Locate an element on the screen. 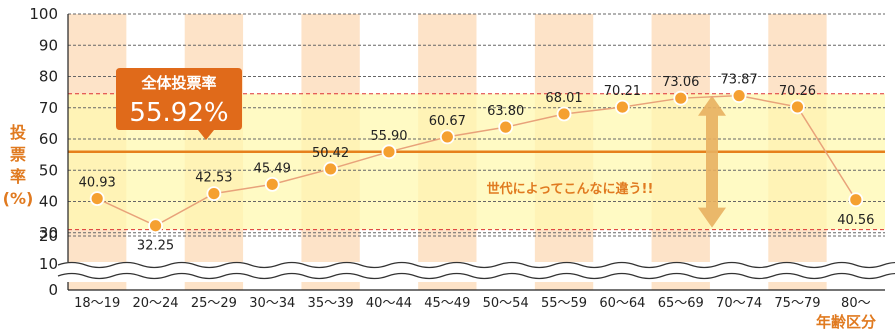 This screenshot has width=895, height=333. data-label: 40.56 is located at coordinates (855, 220).